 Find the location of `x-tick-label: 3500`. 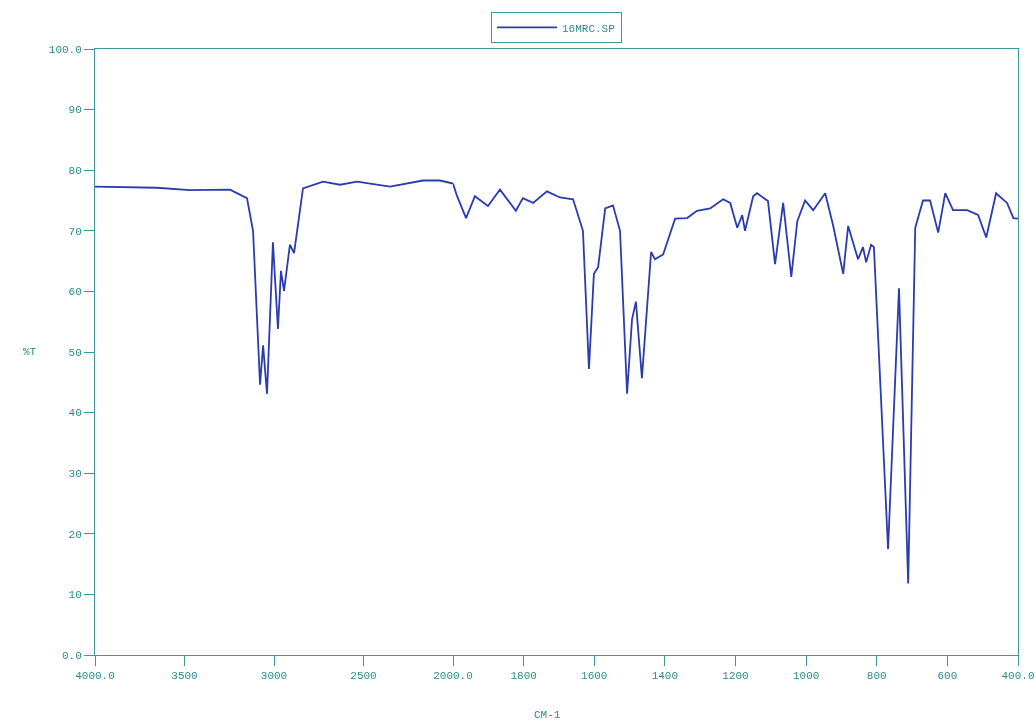

x-tick-label: 3500 is located at coordinates (184, 676).